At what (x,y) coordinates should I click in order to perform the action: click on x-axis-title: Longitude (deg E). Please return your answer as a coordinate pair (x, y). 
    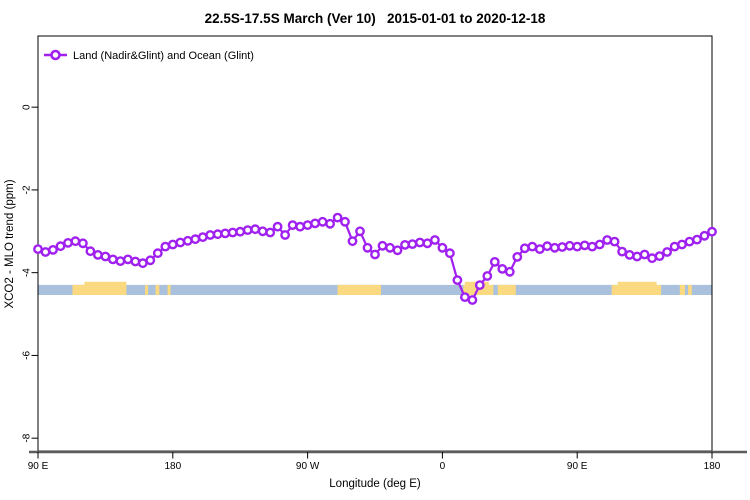
    Looking at the image, I should click on (375, 484).